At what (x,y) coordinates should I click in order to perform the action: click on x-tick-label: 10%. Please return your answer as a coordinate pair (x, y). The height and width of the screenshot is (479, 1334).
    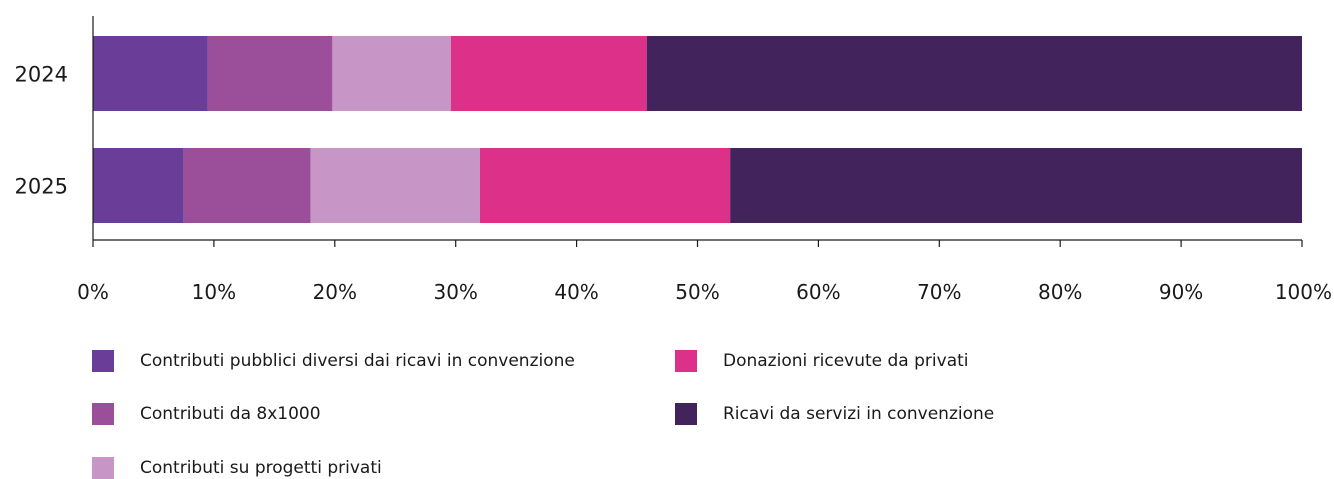
    Looking at the image, I should click on (214, 292).